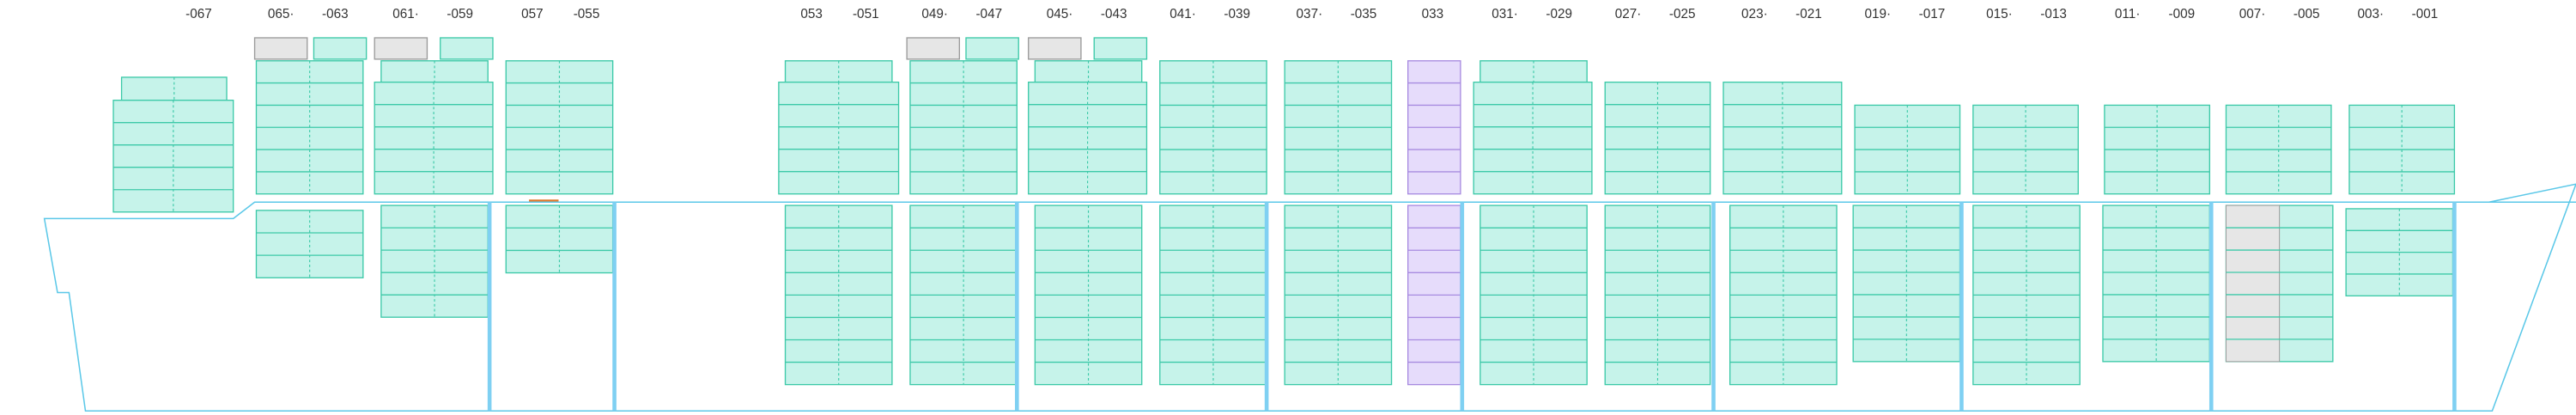  What do you see at coordinates (2127, 14) in the screenshot?
I see `bay-label: 011·` at bounding box center [2127, 14].